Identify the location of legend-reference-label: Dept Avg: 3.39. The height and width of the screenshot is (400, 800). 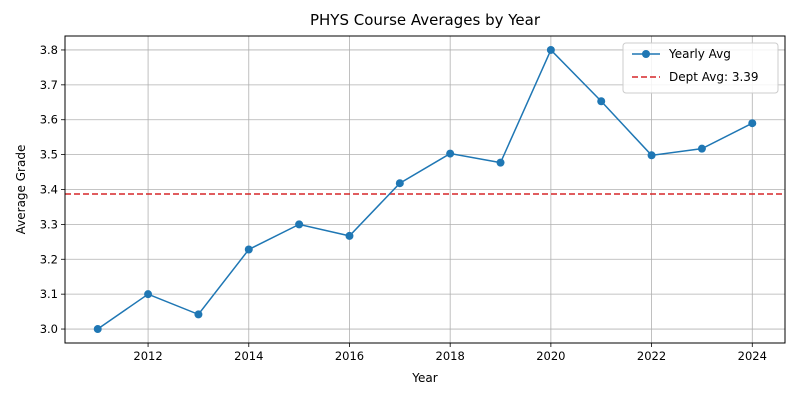
(714, 77).